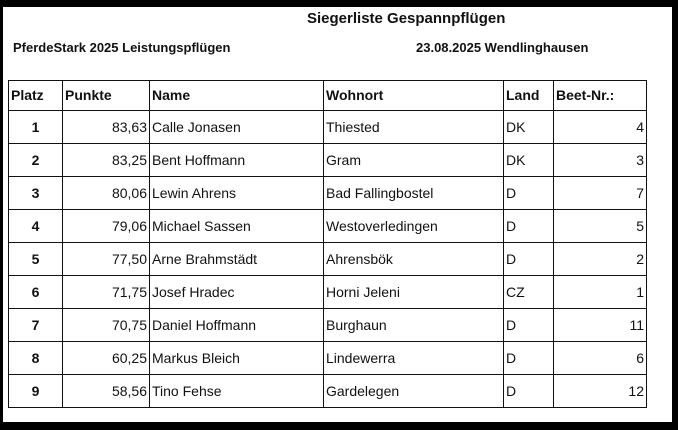 The width and height of the screenshot is (678, 430). Describe the element at coordinates (600, 391) in the screenshot. I see `cell-beet-nr: 12` at that location.